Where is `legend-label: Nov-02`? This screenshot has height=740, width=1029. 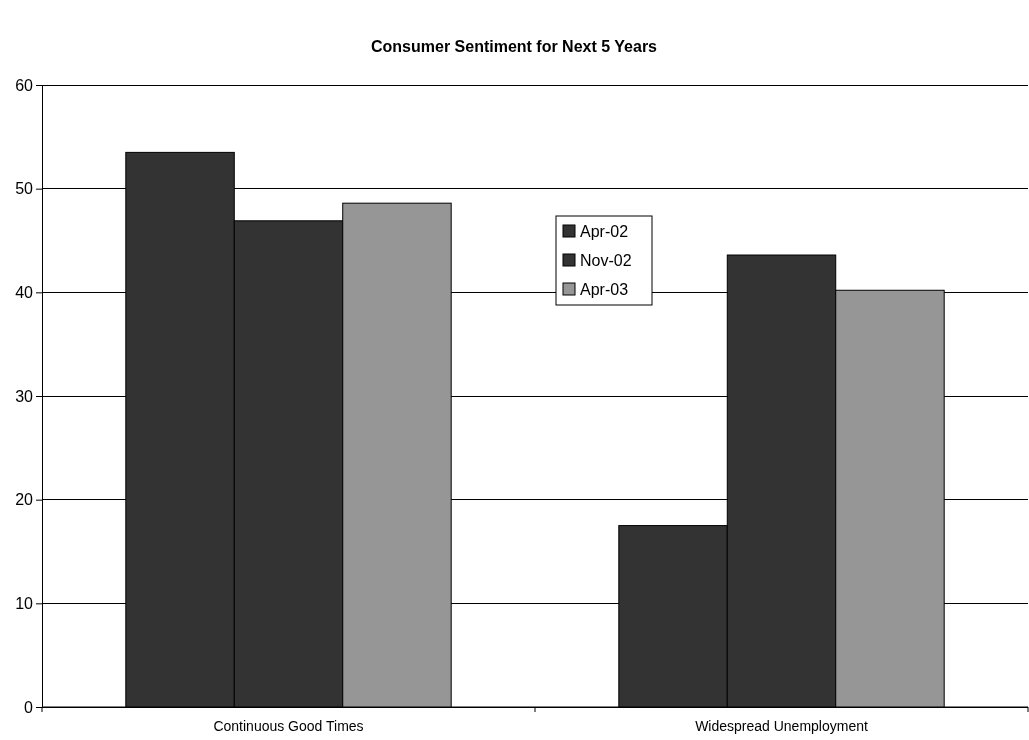
legend-label: Nov-02 is located at coordinates (606, 260).